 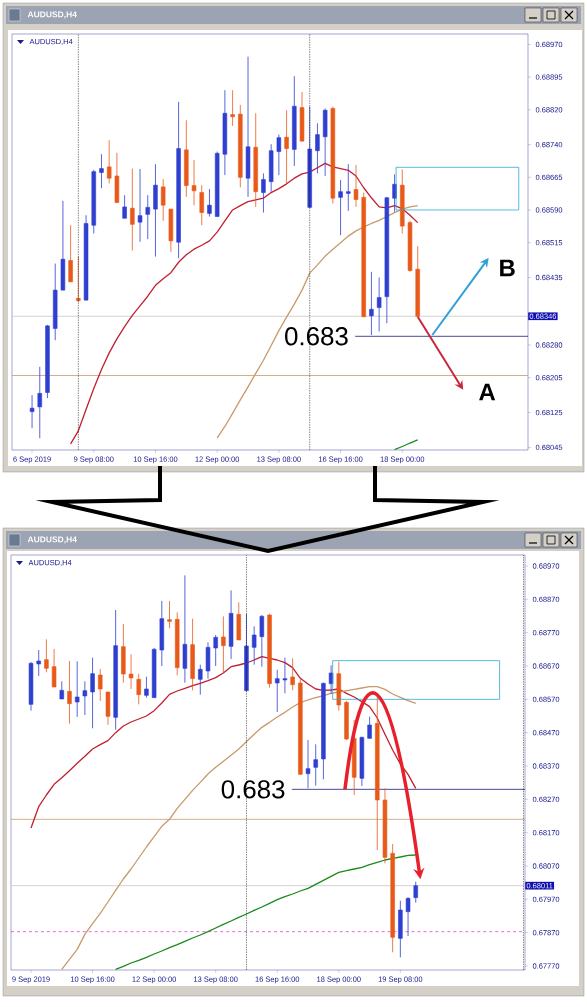 I want to click on line-series, so click(x=406, y=444).